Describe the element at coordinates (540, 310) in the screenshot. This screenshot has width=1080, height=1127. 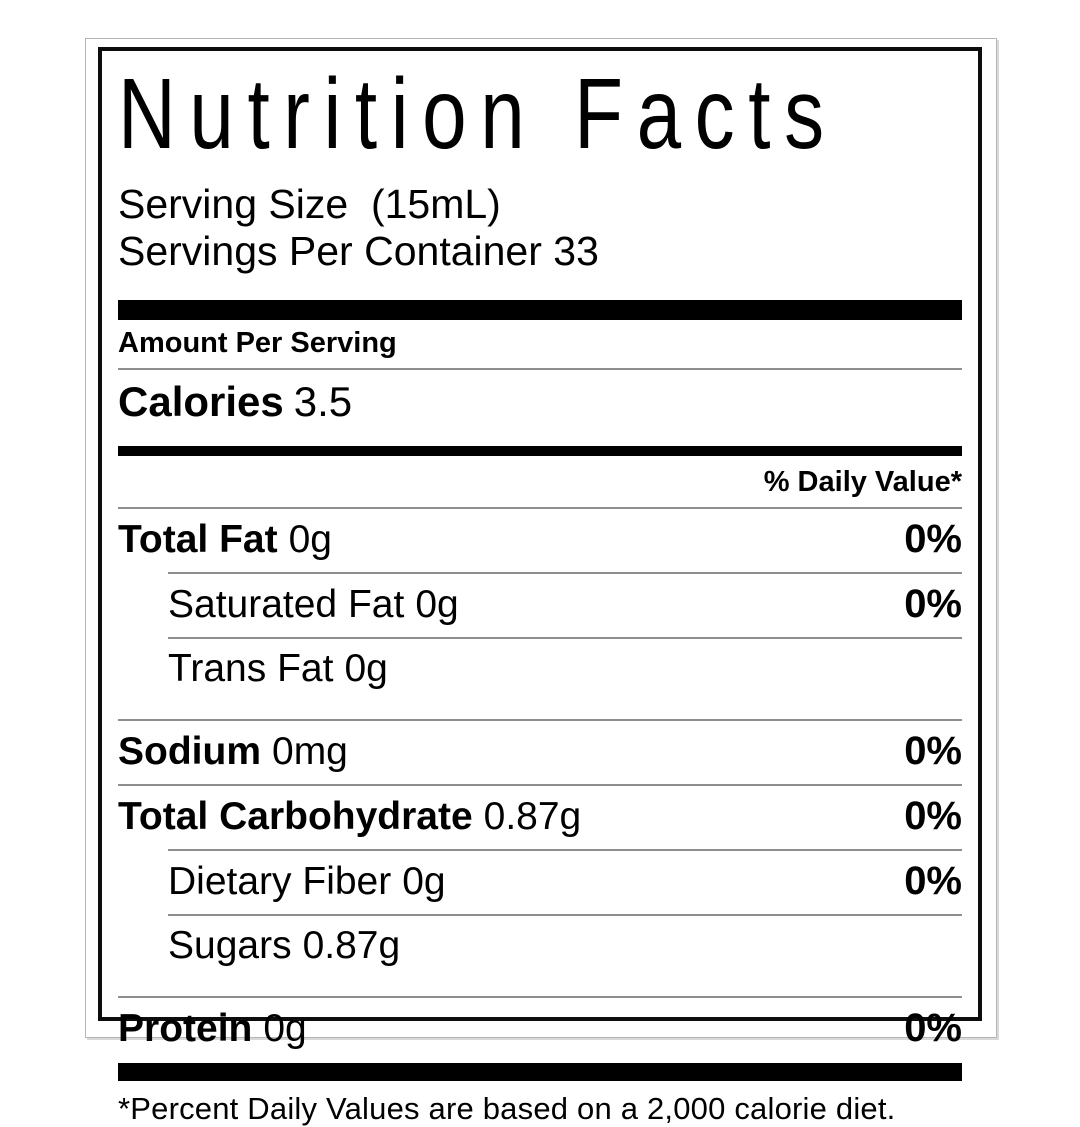
I see `separator-bar-thick-top` at that location.